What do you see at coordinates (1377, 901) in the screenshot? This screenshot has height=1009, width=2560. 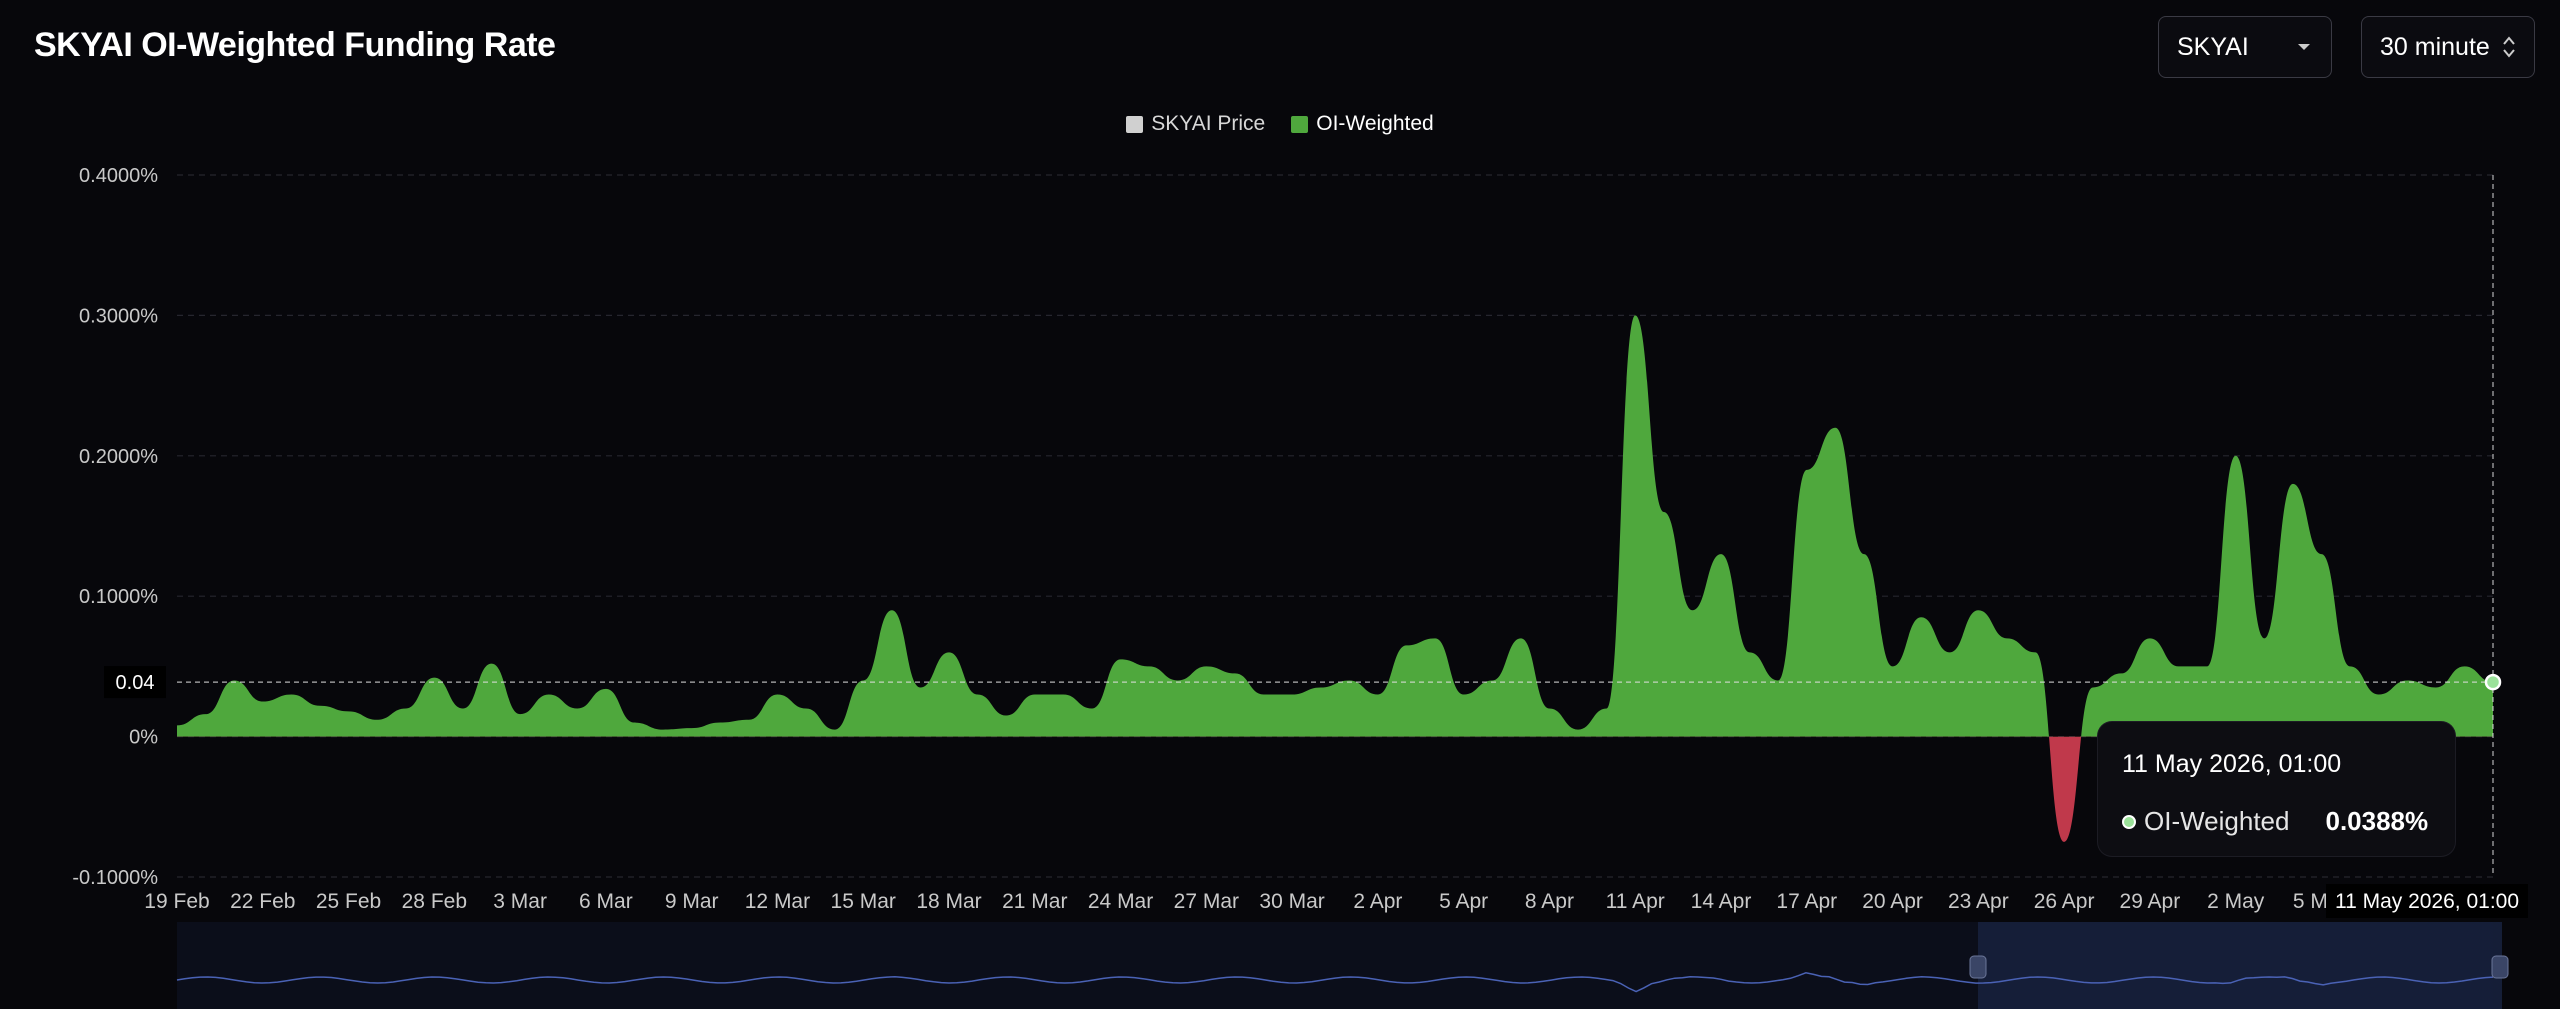 I see `x-tick-label: 2 Apr` at bounding box center [1377, 901].